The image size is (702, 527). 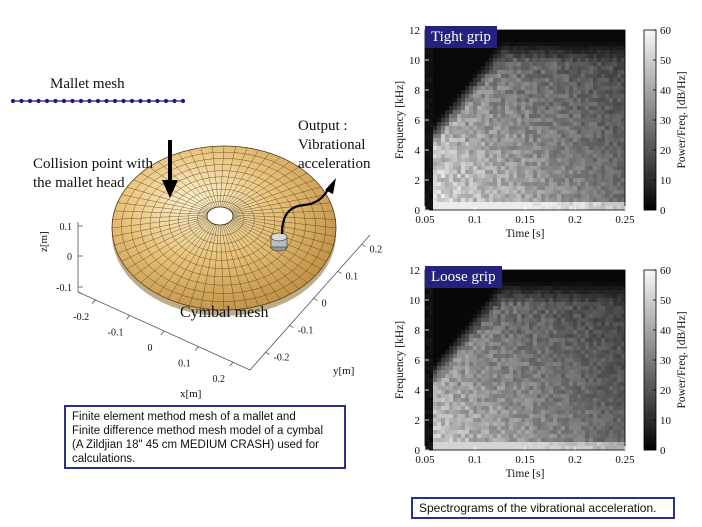 What do you see at coordinates (663, 211) in the screenshot?
I see `colorbar-tick-label: 0` at bounding box center [663, 211].